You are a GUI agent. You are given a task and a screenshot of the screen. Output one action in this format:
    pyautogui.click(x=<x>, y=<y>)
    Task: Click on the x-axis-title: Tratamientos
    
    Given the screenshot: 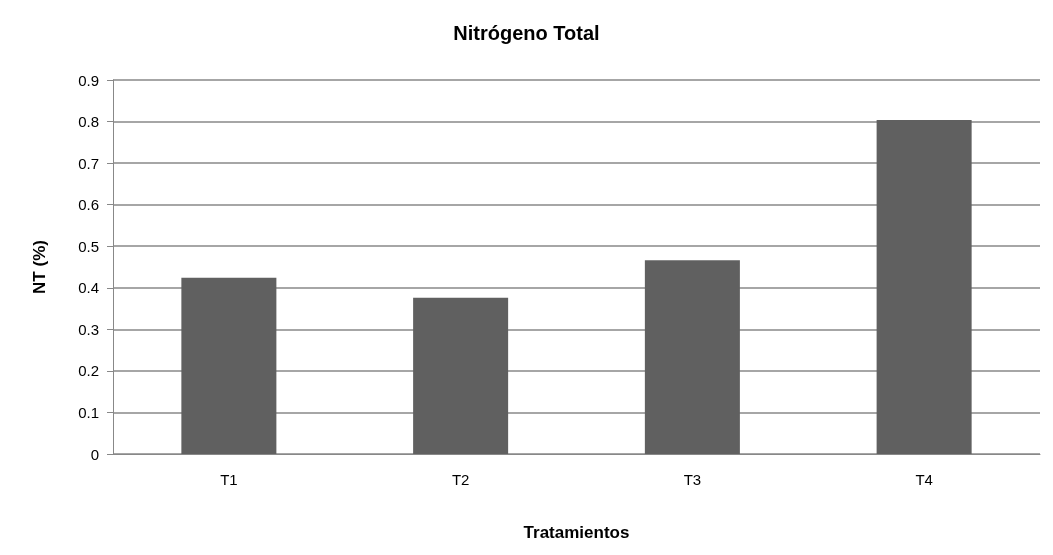 What is the action you would take?
    pyautogui.click(x=576, y=532)
    